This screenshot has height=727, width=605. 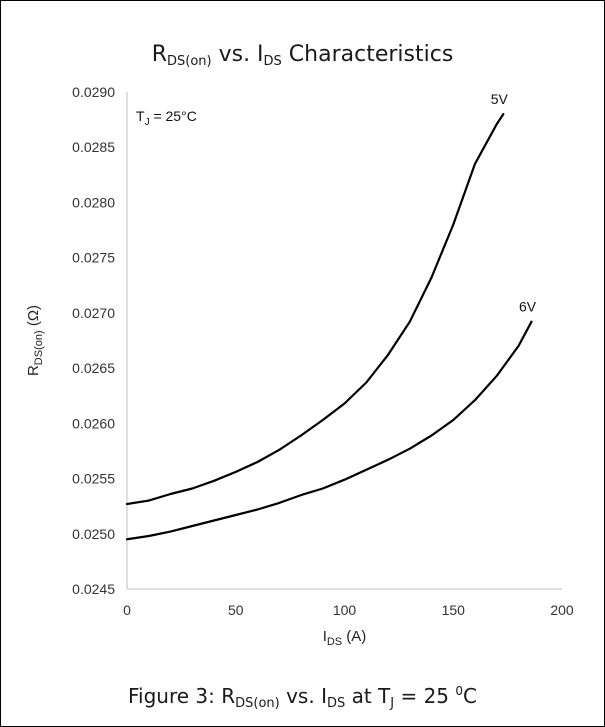 I want to click on series-label-5V: 5V, so click(x=500, y=99).